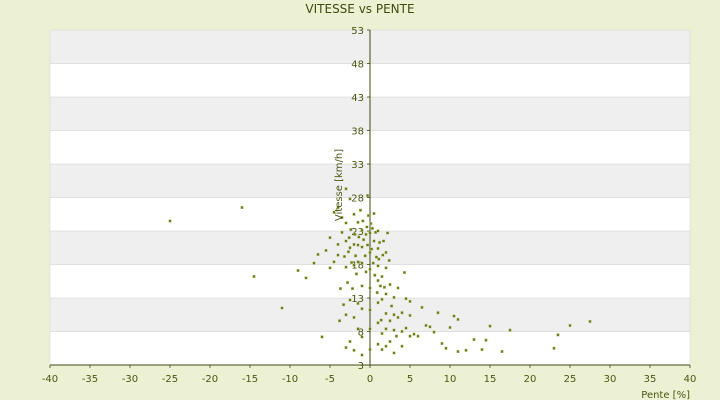 The height and width of the screenshot is (400, 720). Describe the element at coordinates (610, 379) in the screenshot. I see `x-tick-label: 30` at that location.